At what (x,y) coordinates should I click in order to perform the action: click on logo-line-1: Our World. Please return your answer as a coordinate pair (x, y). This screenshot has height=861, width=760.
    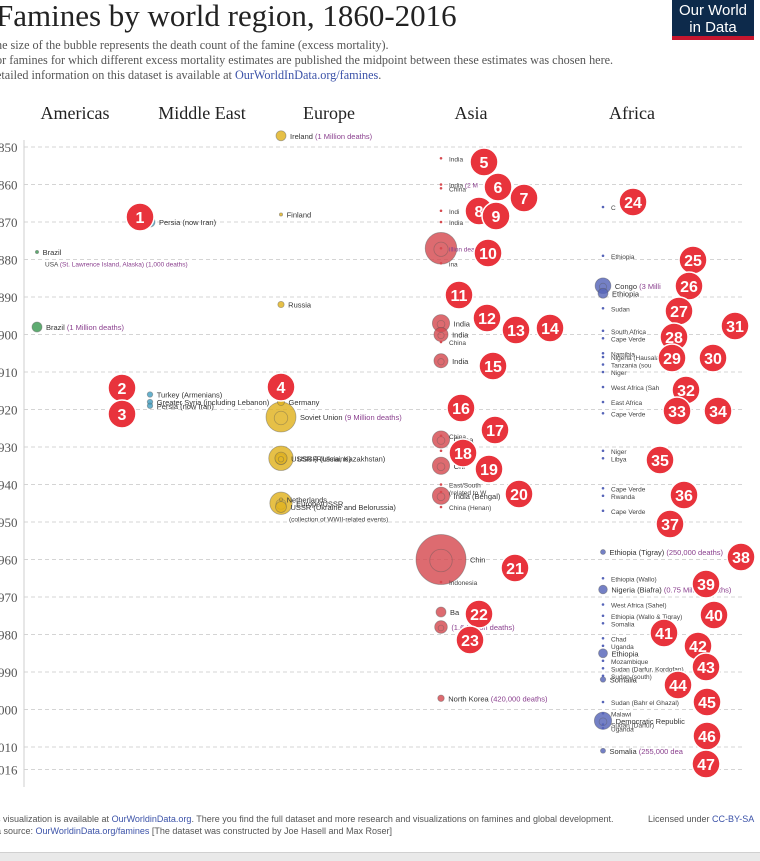
    Looking at the image, I should click on (713, 10).